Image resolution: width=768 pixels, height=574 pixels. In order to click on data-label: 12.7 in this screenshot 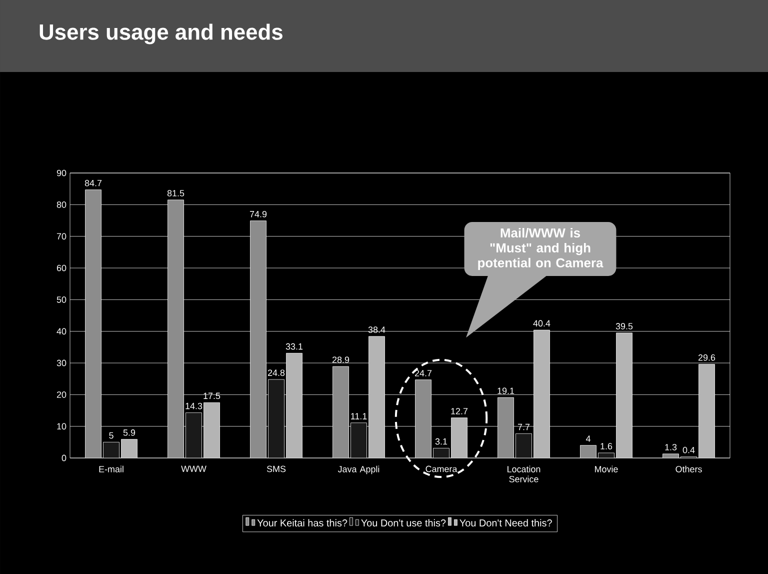, I will do `click(459, 411)`.